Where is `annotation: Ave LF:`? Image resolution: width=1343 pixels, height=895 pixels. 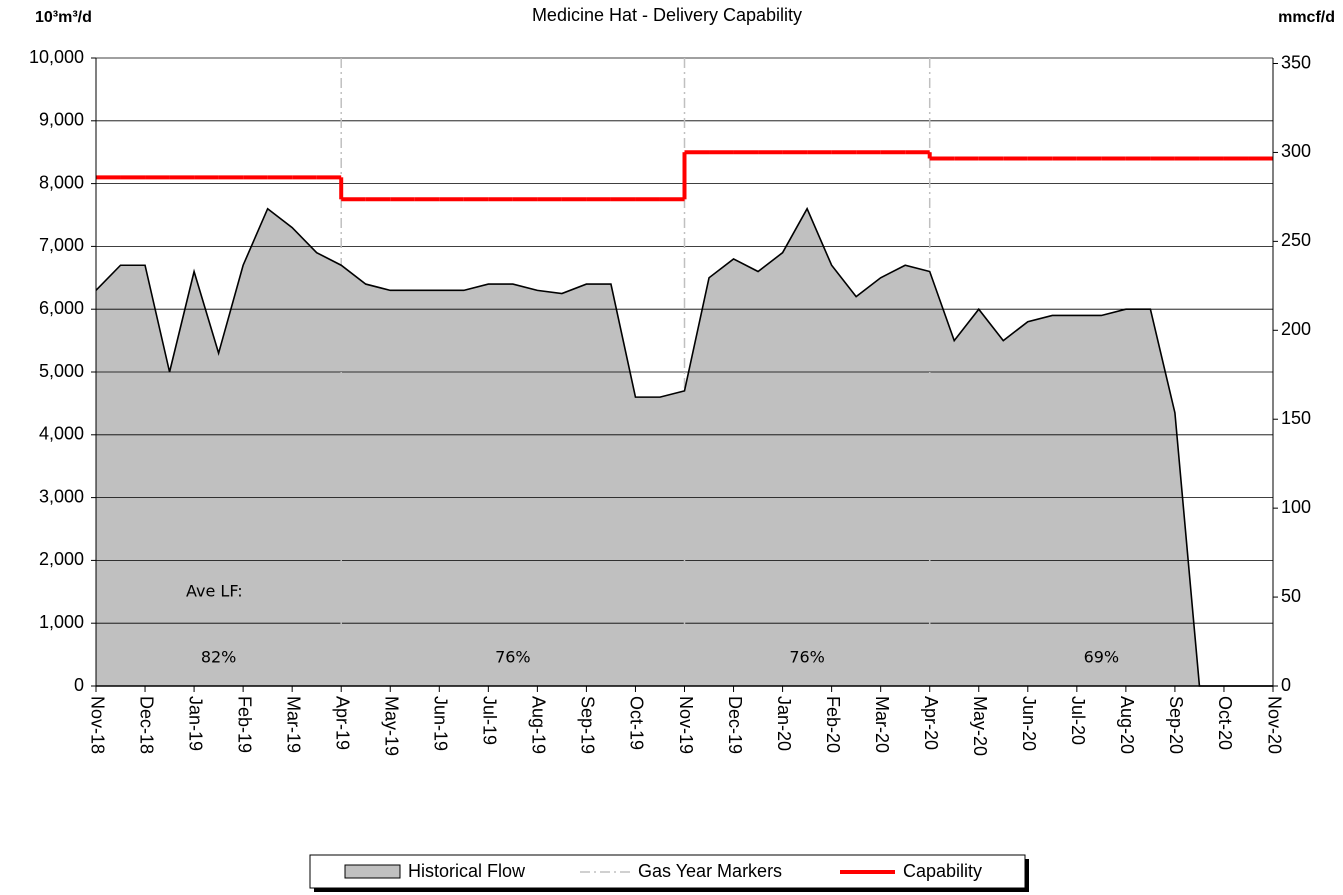
annotation: Ave LF: is located at coordinates (214, 591).